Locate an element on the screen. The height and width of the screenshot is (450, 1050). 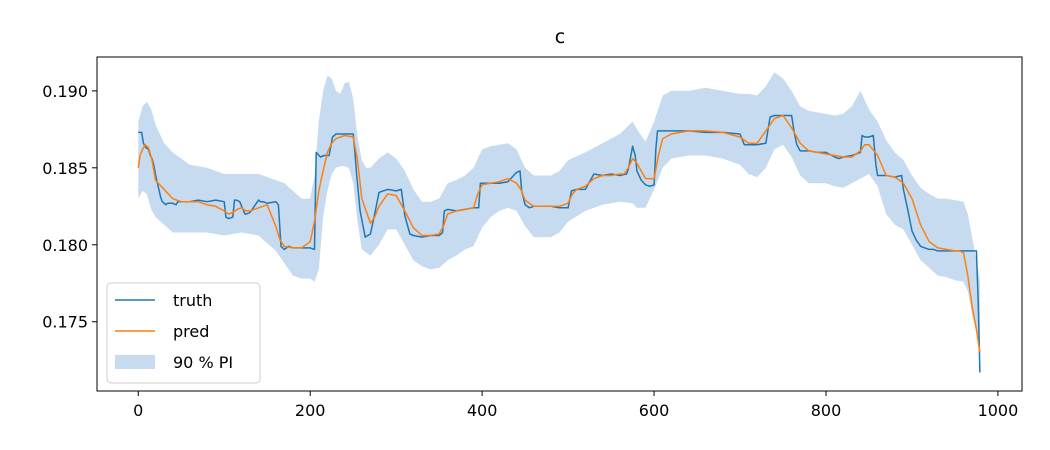
legend-label-pred: pred is located at coordinates (191, 331).